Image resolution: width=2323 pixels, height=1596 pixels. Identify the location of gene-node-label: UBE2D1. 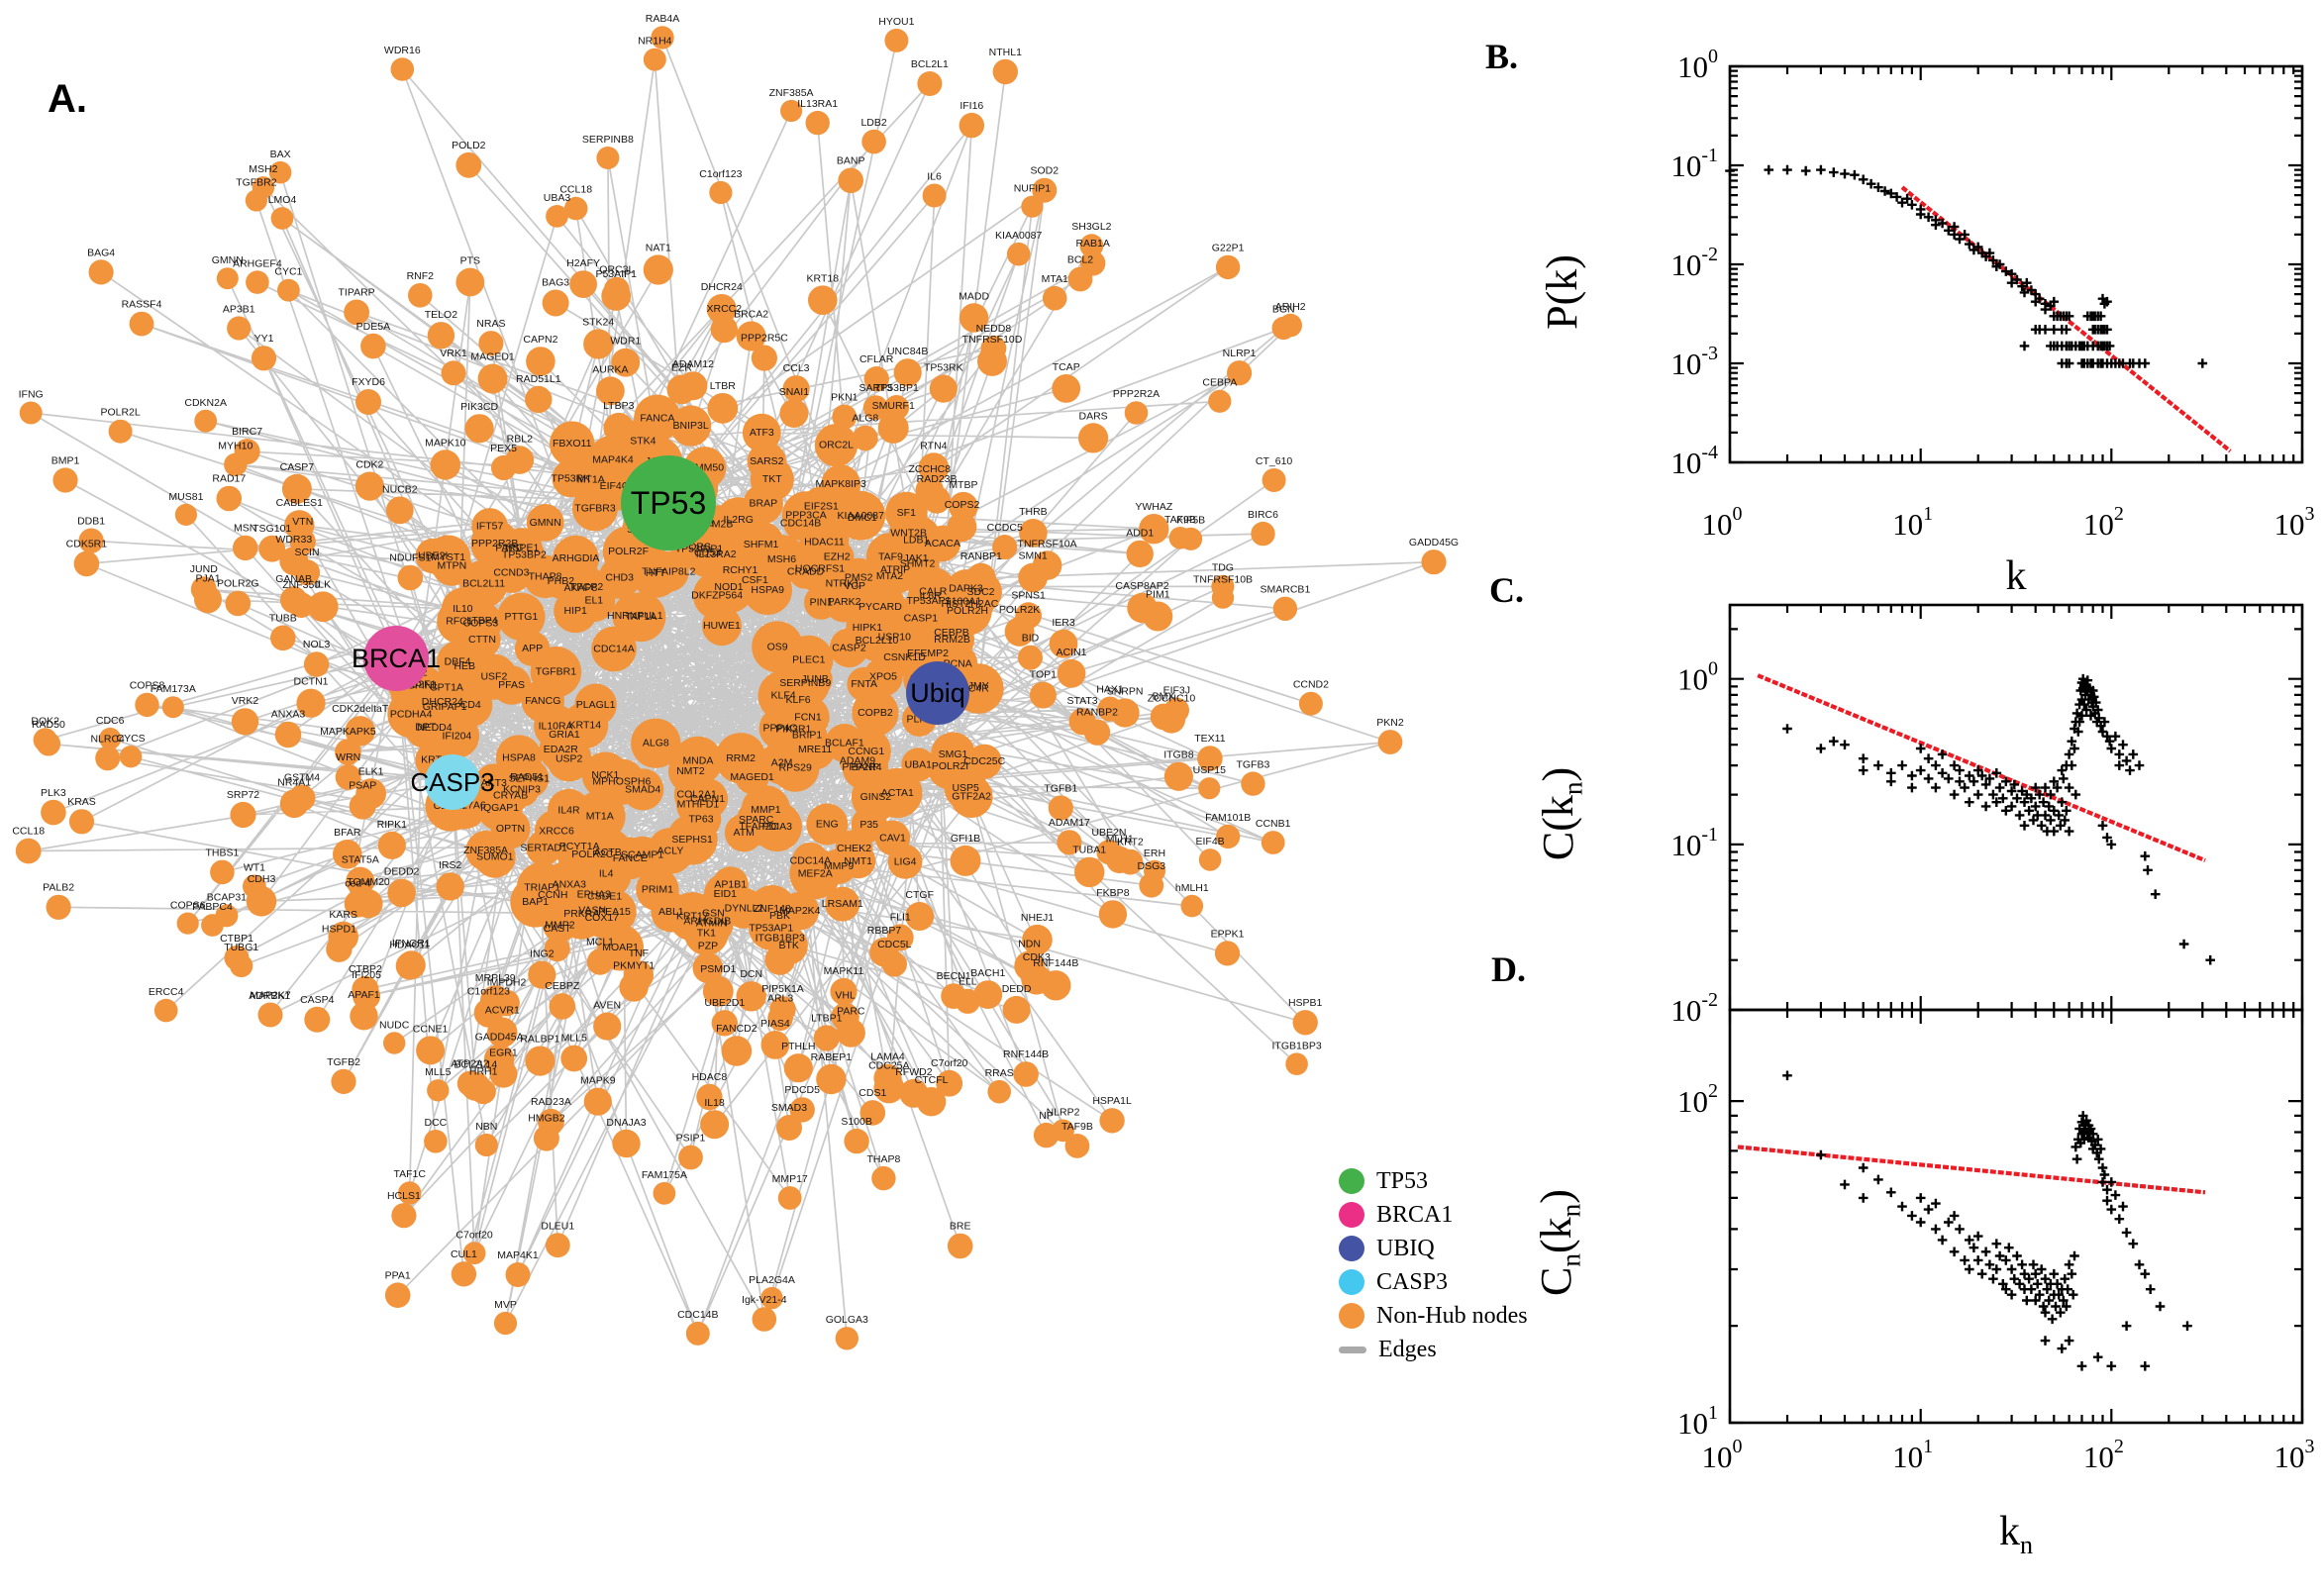
(724, 1003).